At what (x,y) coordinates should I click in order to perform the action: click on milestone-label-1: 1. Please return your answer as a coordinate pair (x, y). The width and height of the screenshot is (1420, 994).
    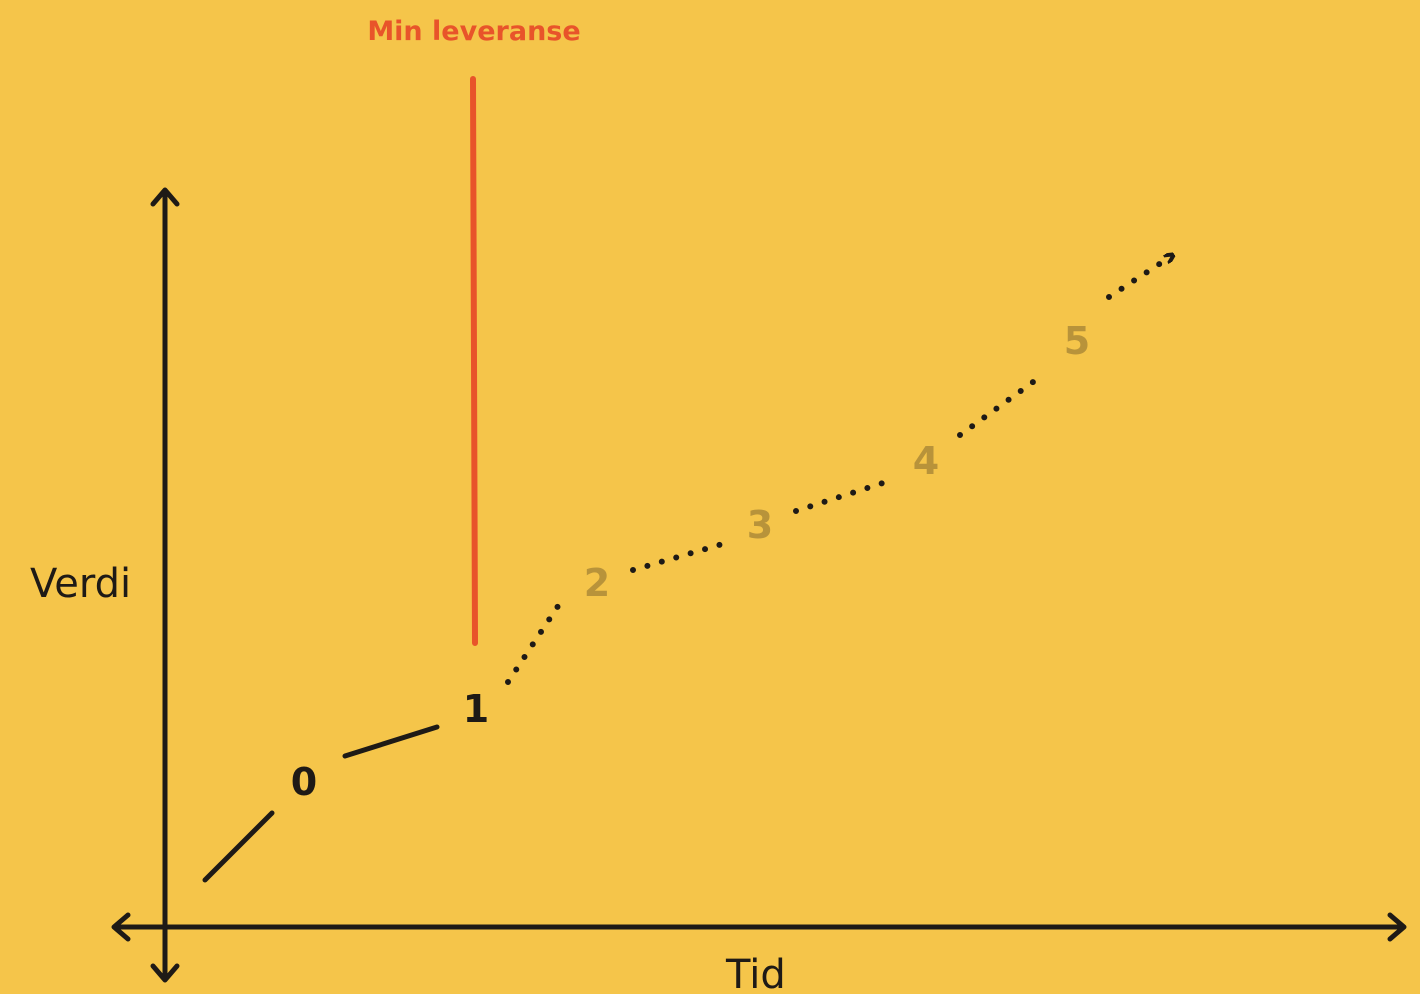
    Looking at the image, I should click on (476, 709).